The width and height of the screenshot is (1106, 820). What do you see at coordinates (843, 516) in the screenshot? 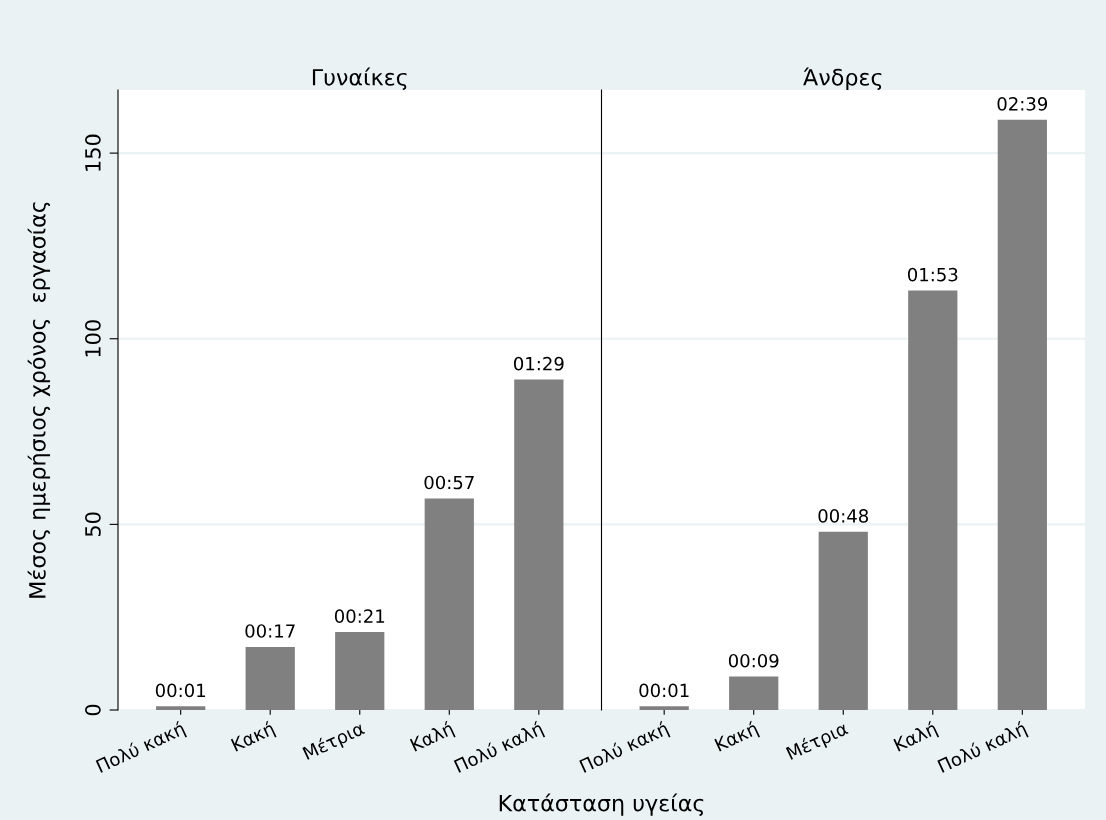
I see `data-label: 00:48` at bounding box center [843, 516].